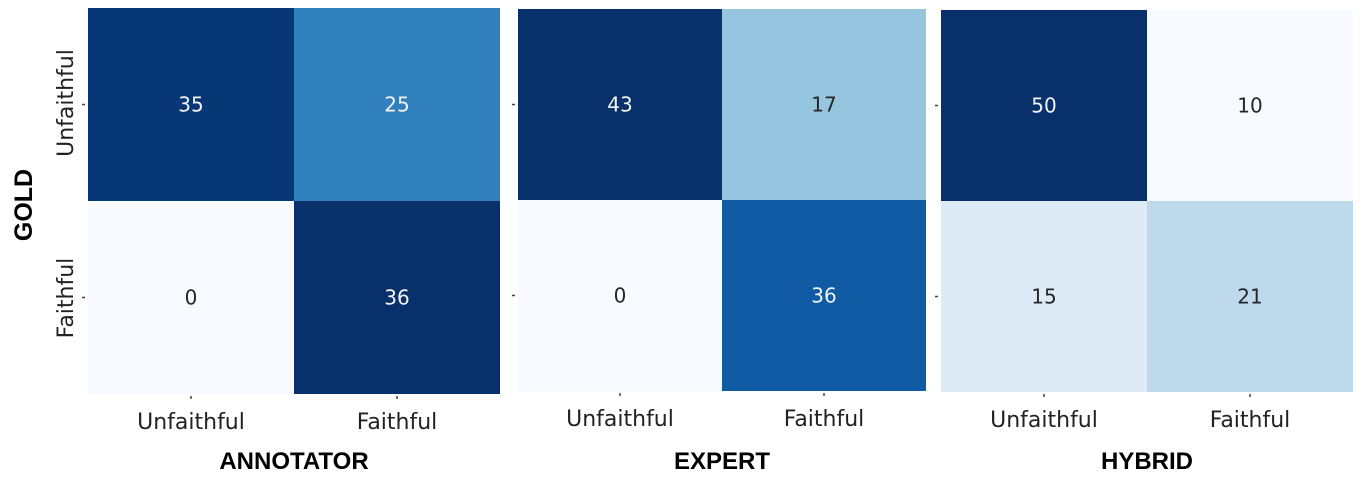 The image size is (1364, 488). I want to click on gold-axis-label: GOLD, so click(24, 205).